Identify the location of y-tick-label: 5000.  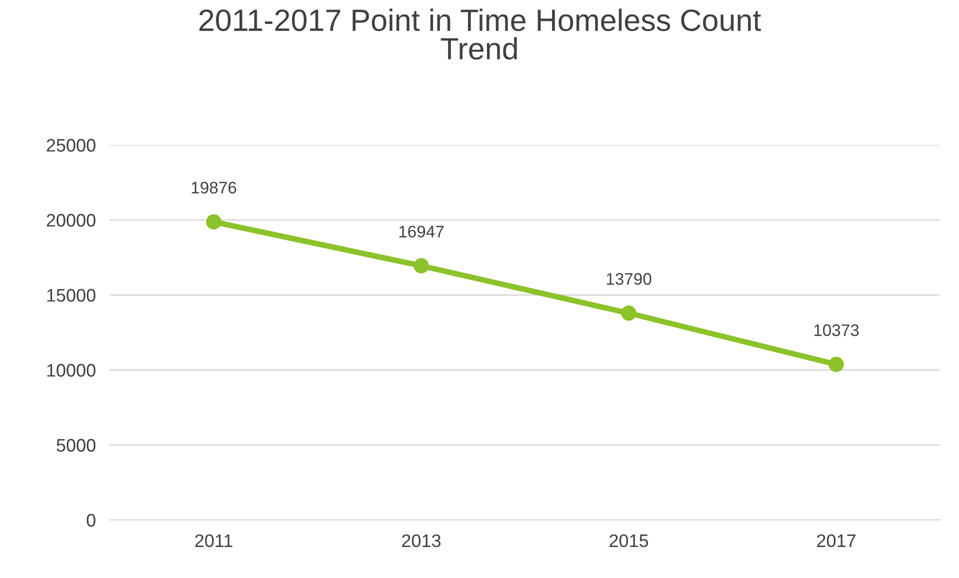
(76, 445).